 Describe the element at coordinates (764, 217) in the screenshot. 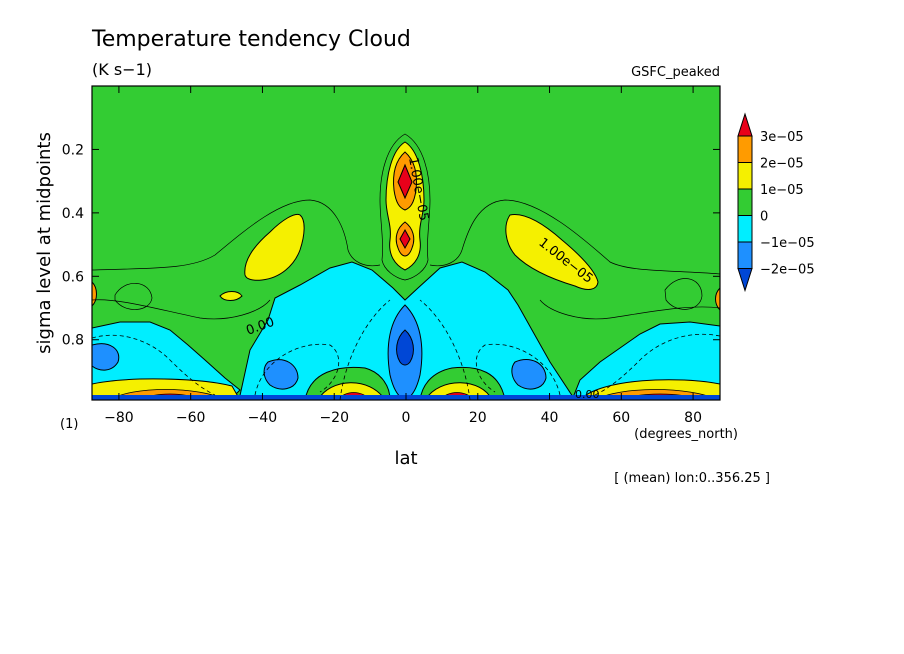

I see `legend-label: 0` at that location.